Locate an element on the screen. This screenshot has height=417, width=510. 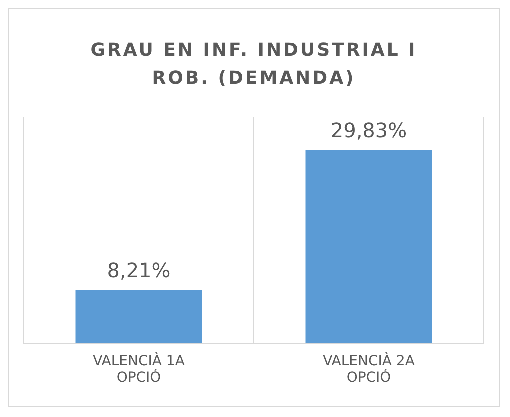
x-tick-label: VALENCIÀ 2A OPCIÓ is located at coordinates (369, 369).